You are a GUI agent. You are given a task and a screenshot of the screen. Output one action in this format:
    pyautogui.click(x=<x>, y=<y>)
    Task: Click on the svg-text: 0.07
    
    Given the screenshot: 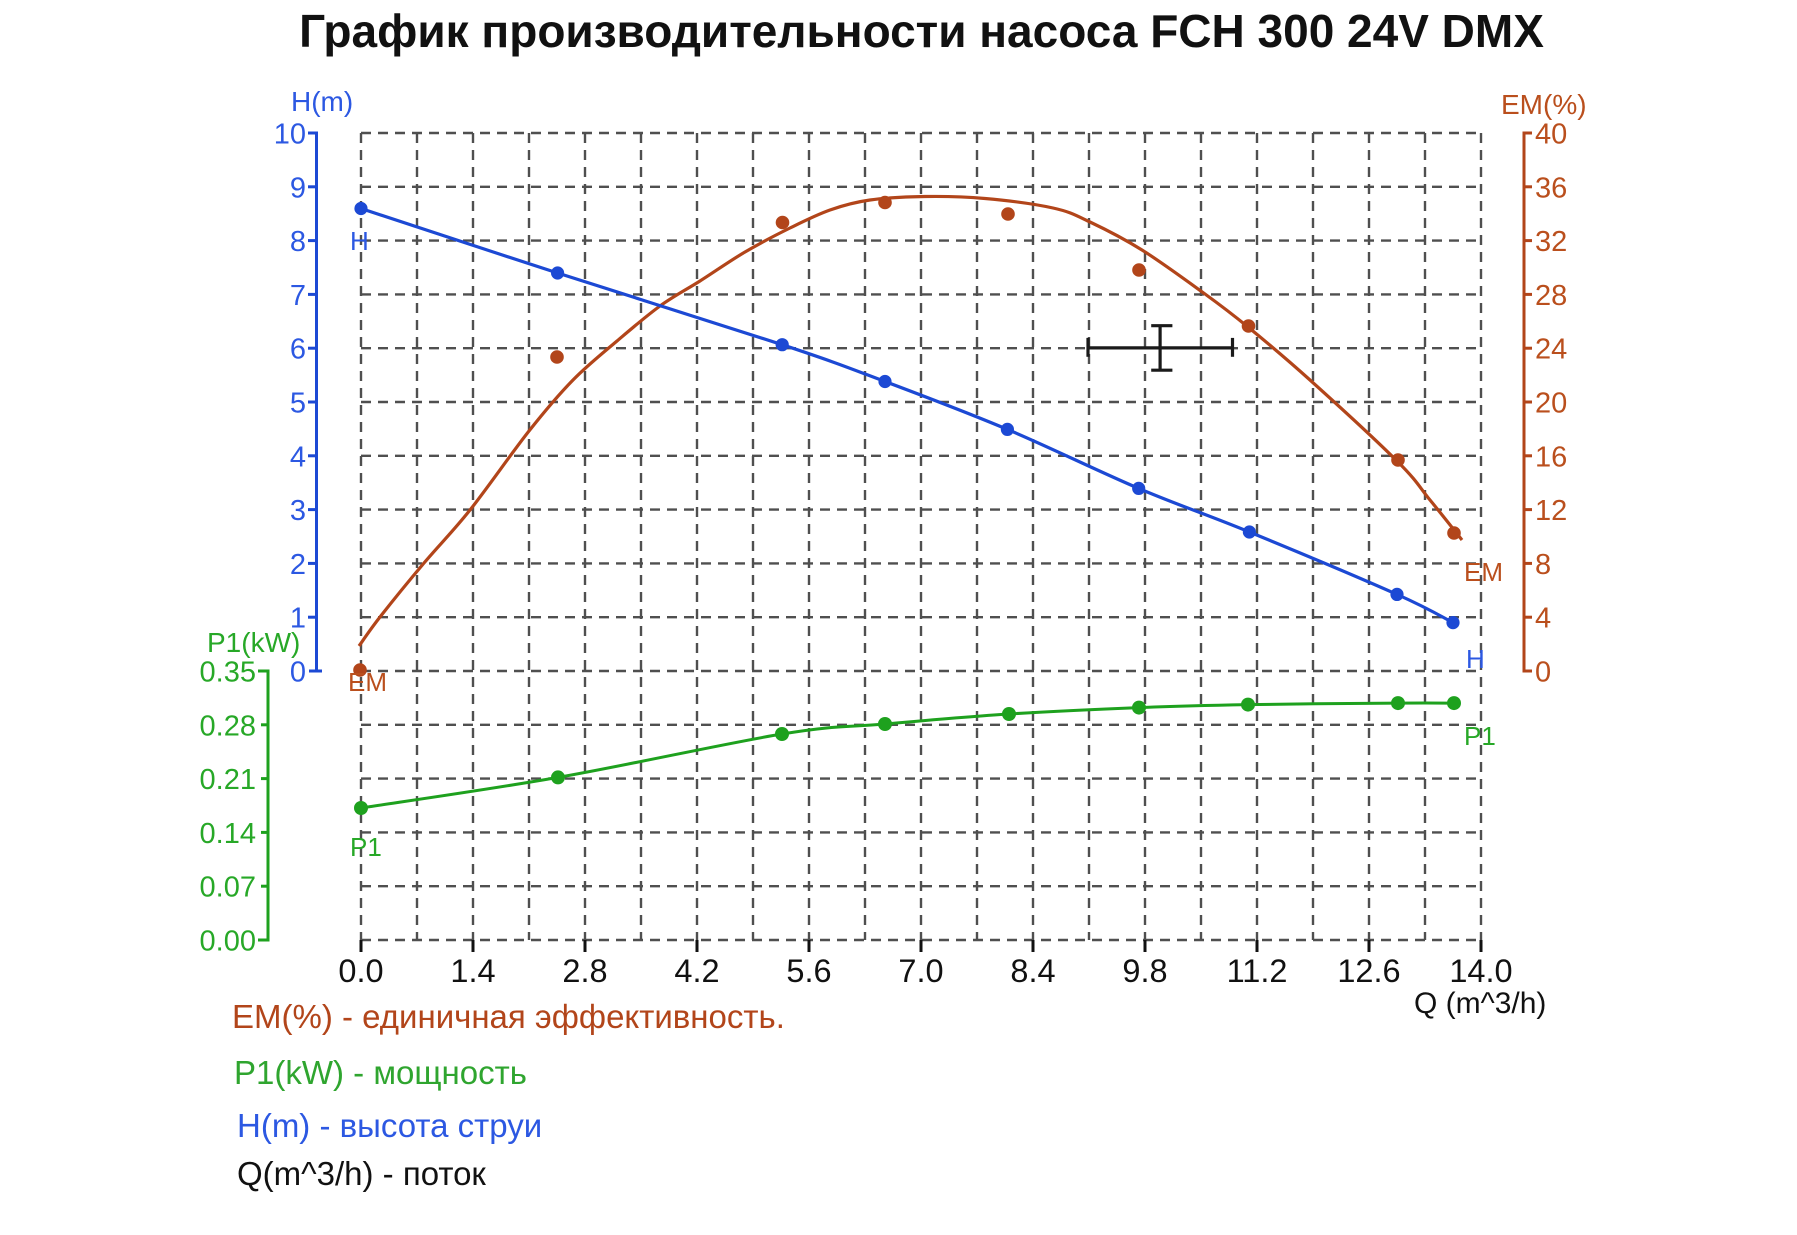 What is the action you would take?
    pyautogui.click(x=228, y=888)
    